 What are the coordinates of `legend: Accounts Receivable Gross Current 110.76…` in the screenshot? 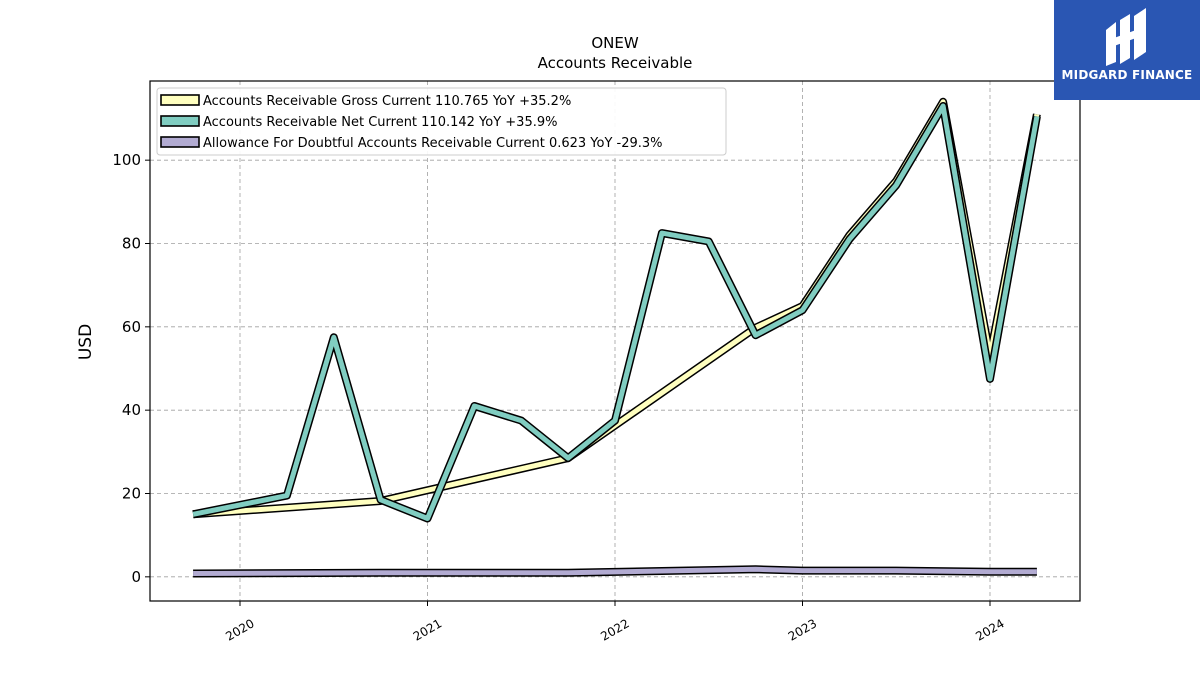 It's located at (441, 121).